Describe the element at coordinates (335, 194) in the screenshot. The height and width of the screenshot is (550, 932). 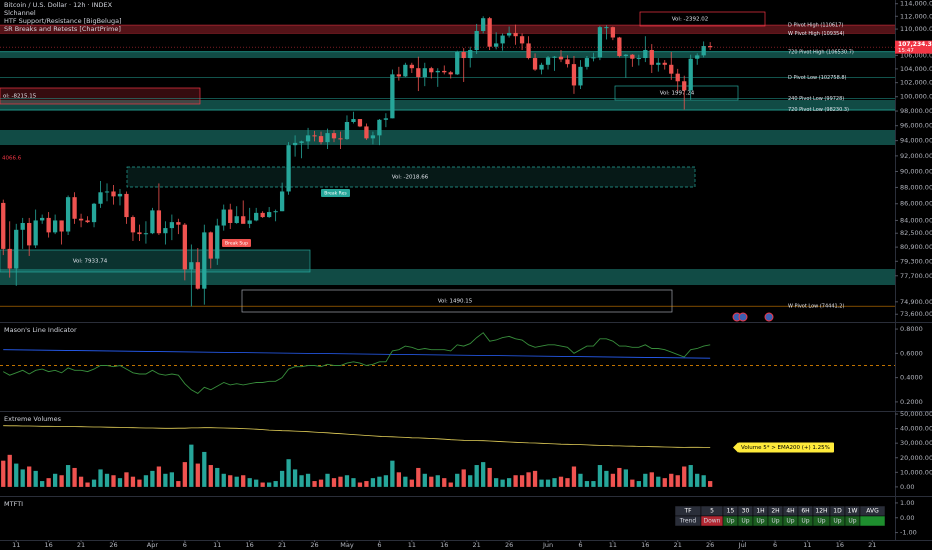
I see `signal-label: Break Res` at that location.